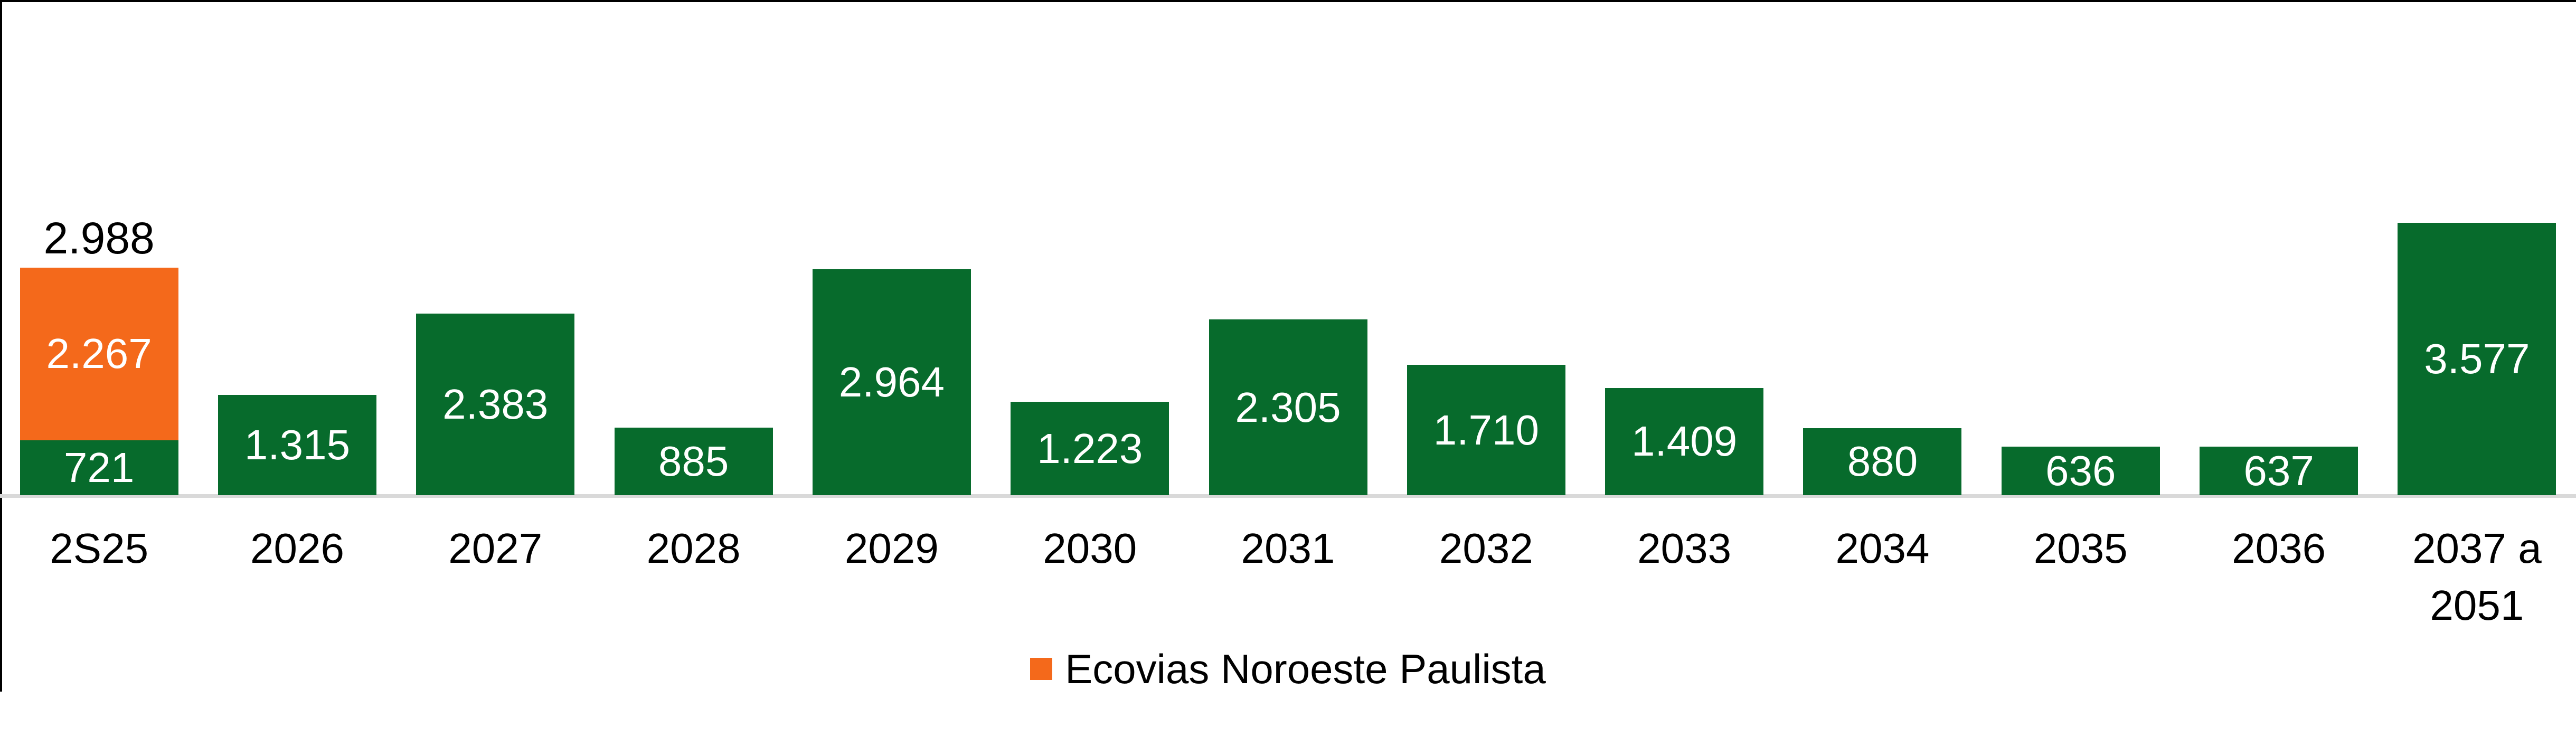 This screenshot has height=737, width=2576. I want to click on bar-group: 1.223, so click(1090, 248).